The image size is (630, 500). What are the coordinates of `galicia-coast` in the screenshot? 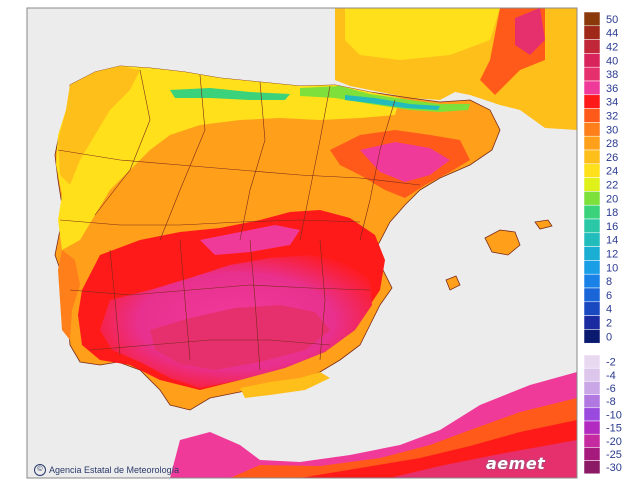 It's located at (99, 125).